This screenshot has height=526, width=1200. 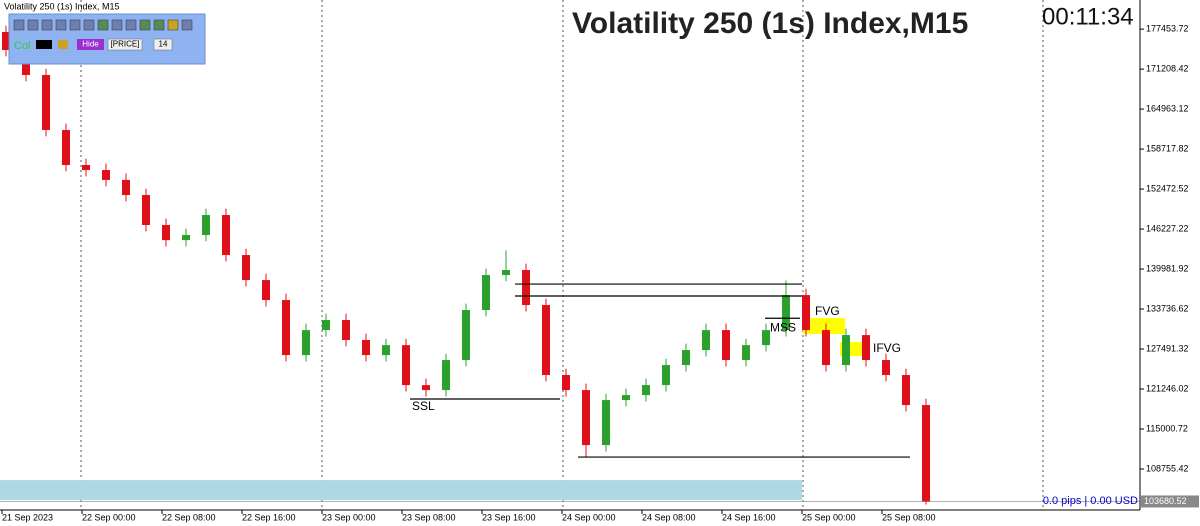 I want to click on y-tick-label: 152472.52, so click(x=1167, y=188).